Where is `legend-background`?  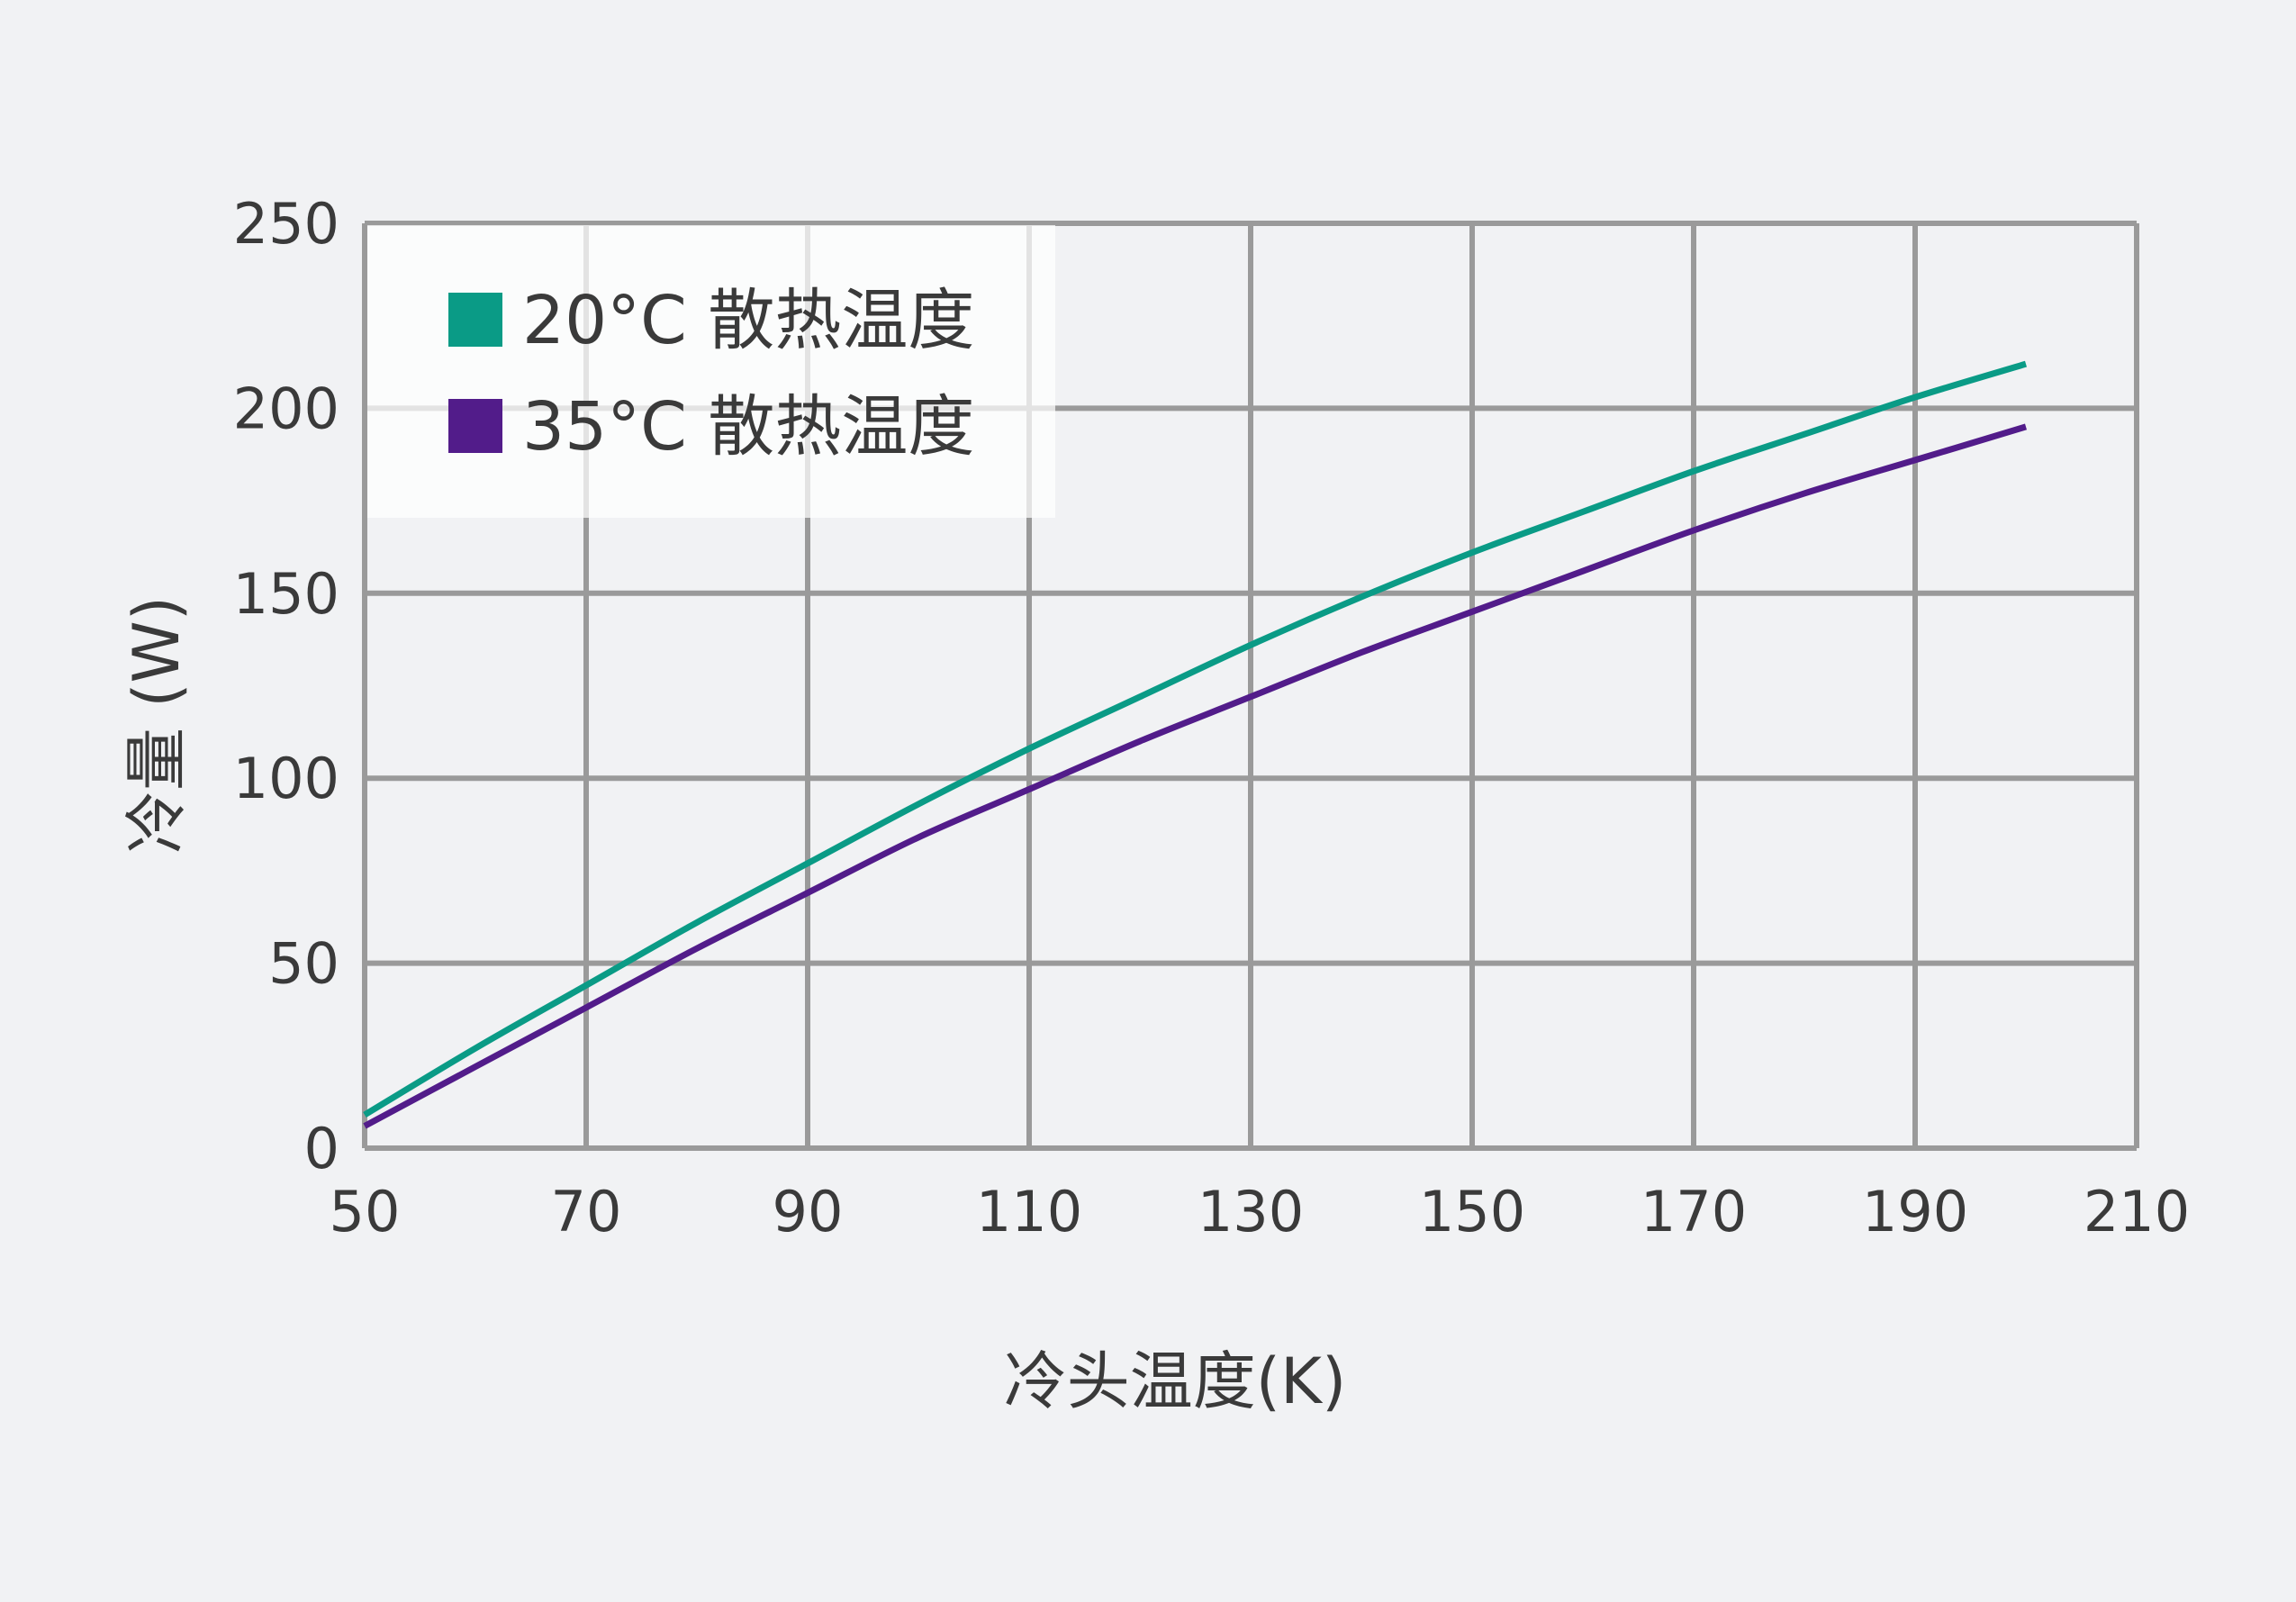 legend-background is located at coordinates (711, 371).